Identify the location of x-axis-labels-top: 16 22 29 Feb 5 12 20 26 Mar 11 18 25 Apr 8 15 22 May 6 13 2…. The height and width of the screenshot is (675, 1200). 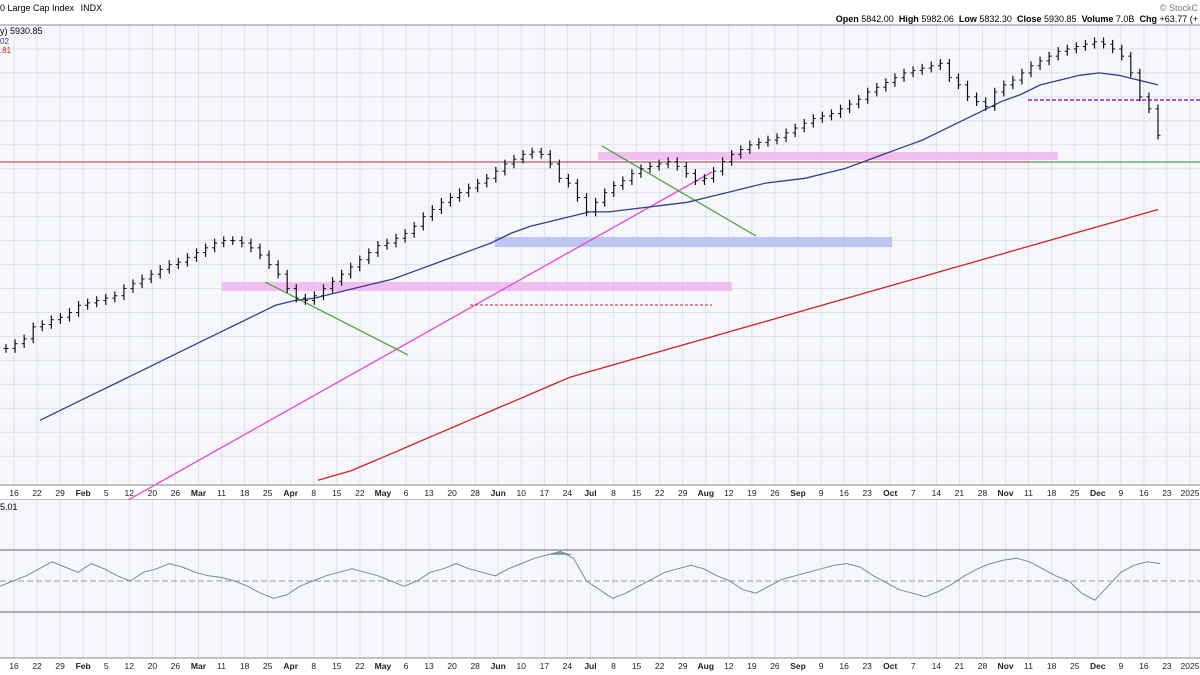
(604, 493).